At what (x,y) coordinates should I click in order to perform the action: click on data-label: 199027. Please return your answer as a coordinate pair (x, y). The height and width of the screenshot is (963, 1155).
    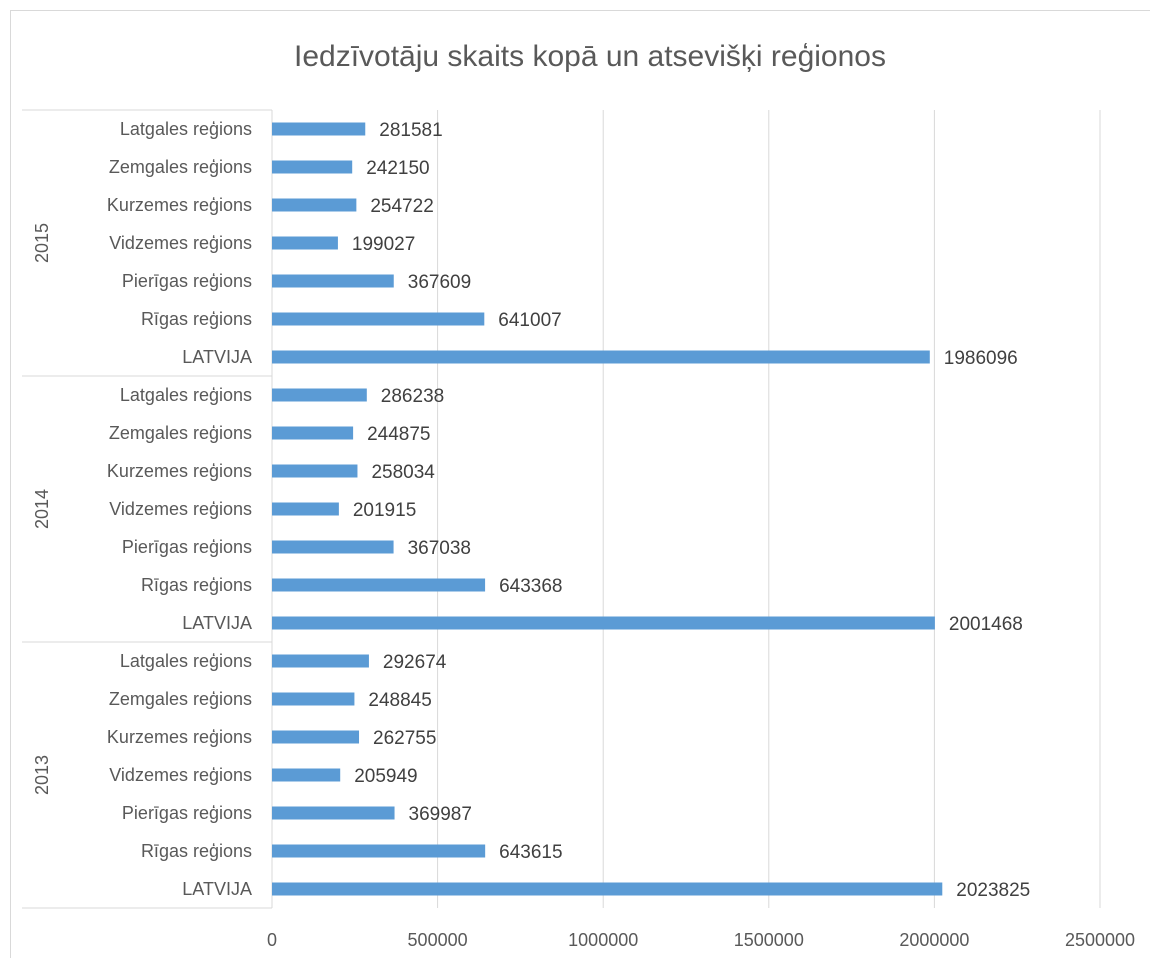
    Looking at the image, I should click on (383, 244).